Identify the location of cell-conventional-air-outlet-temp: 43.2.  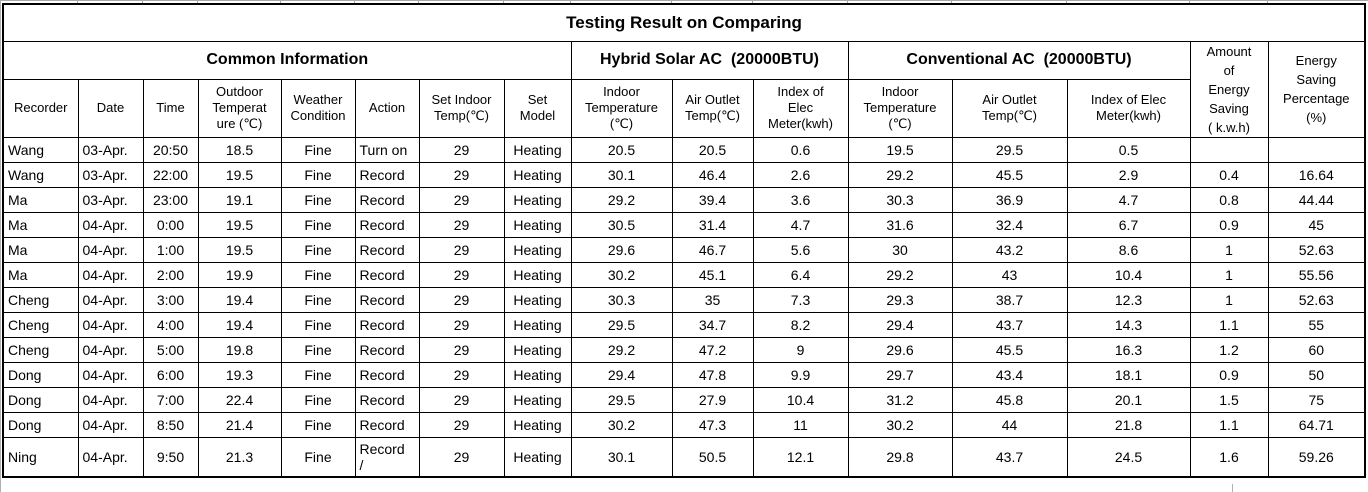
(1009, 249).